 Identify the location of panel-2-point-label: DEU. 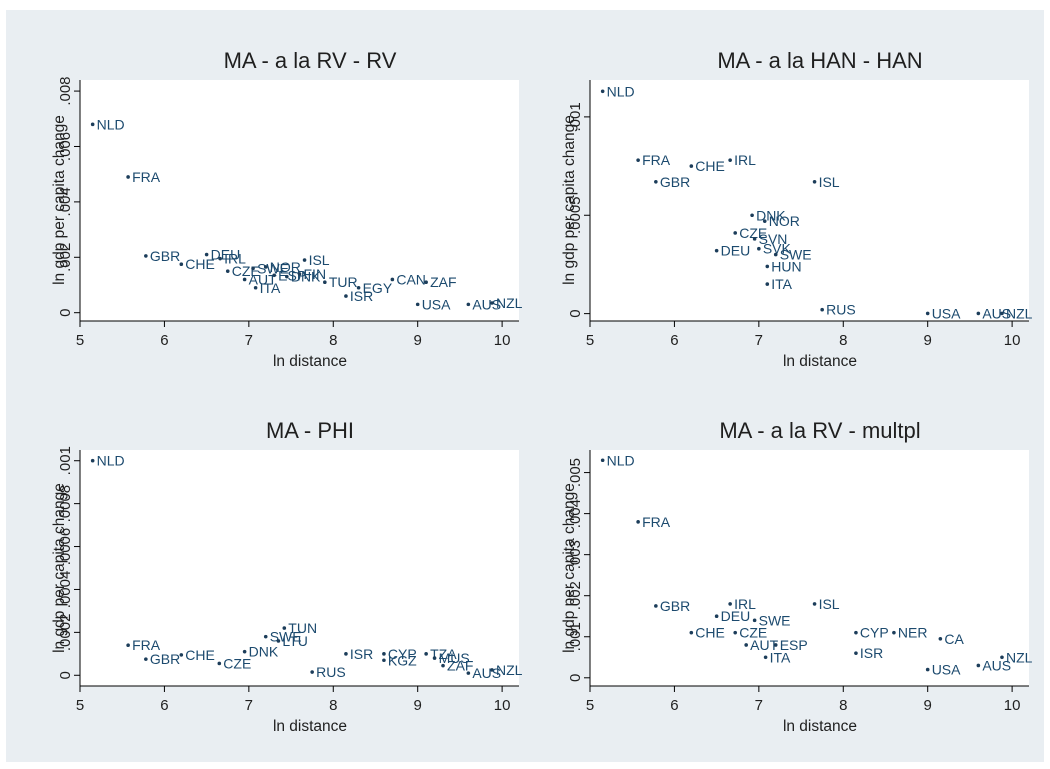
(736, 251).